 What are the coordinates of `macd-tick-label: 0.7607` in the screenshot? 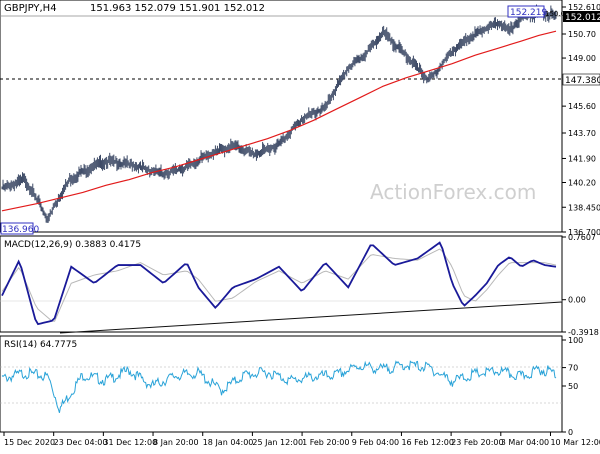 It's located at (582, 237).